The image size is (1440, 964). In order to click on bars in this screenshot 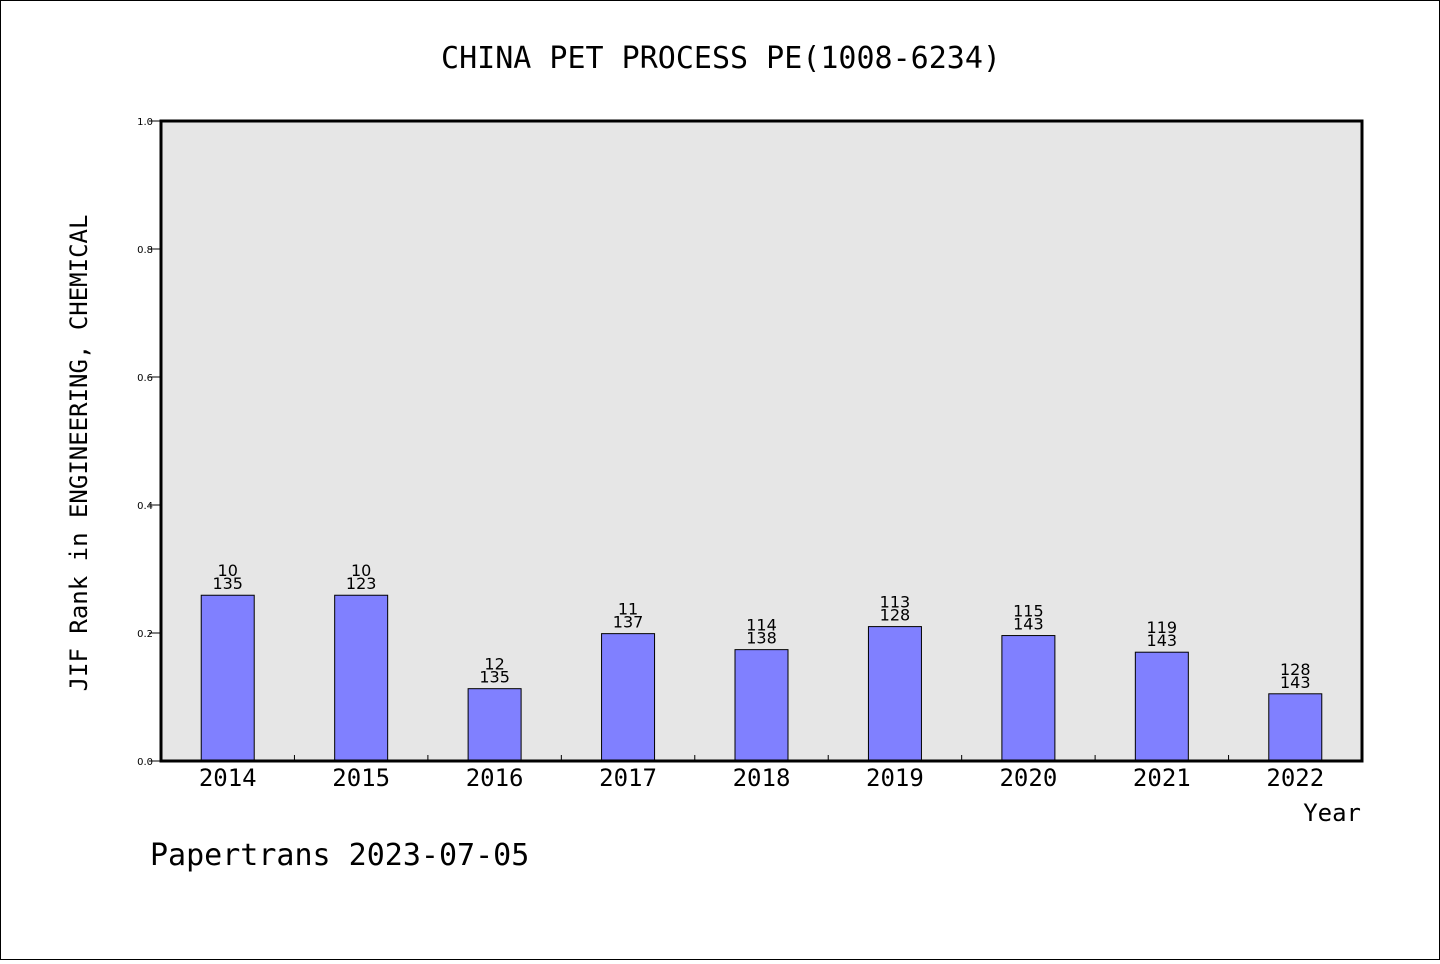, I will do `click(761, 678)`.